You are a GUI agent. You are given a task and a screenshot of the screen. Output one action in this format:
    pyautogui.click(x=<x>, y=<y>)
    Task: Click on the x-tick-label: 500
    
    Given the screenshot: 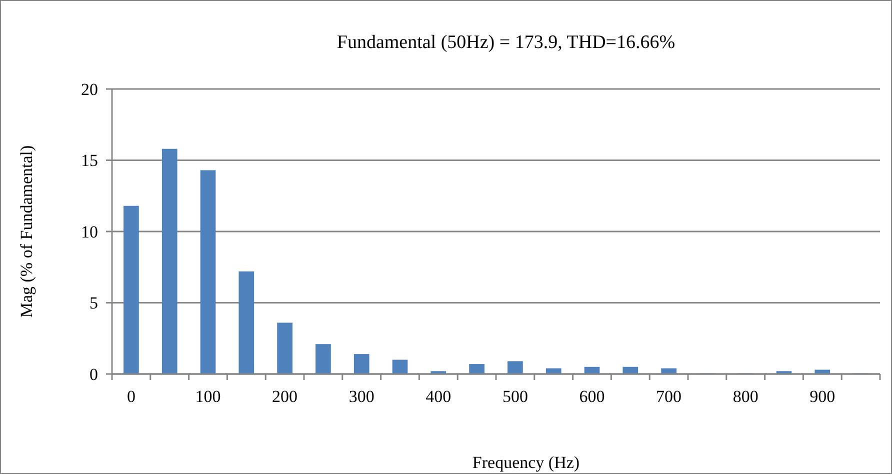 What is the action you would take?
    pyautogui.click(x=515, y=396)
    